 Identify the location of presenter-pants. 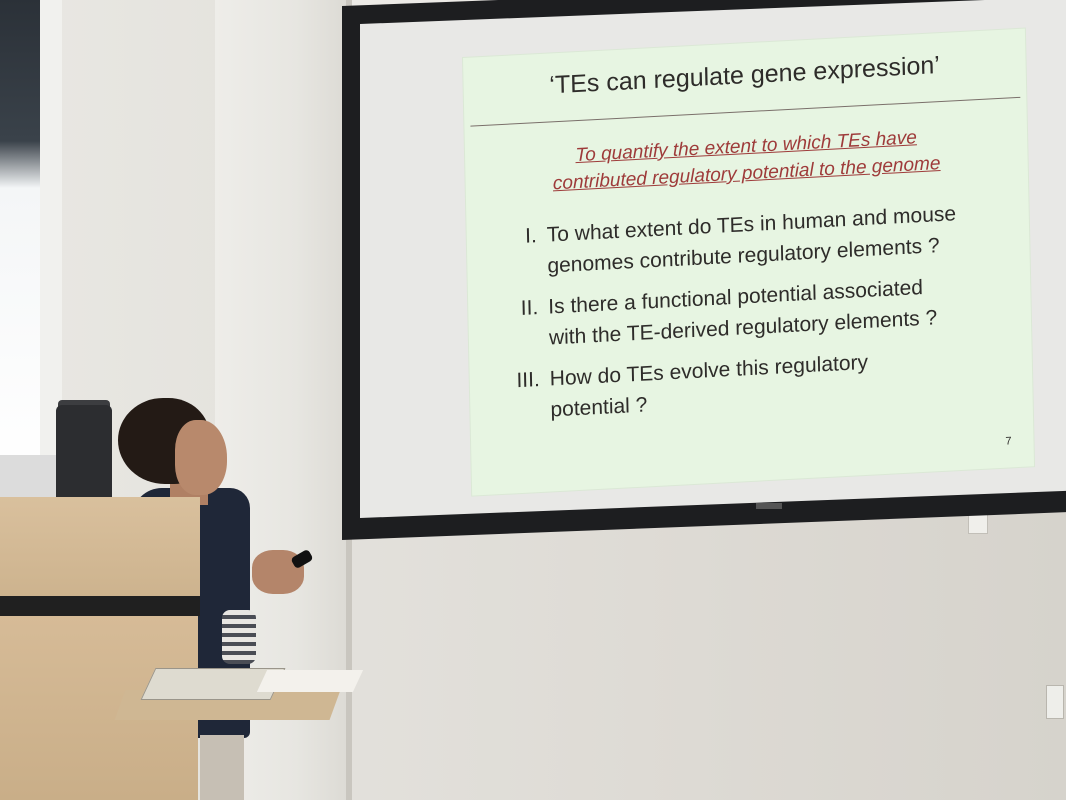
(222, 767).